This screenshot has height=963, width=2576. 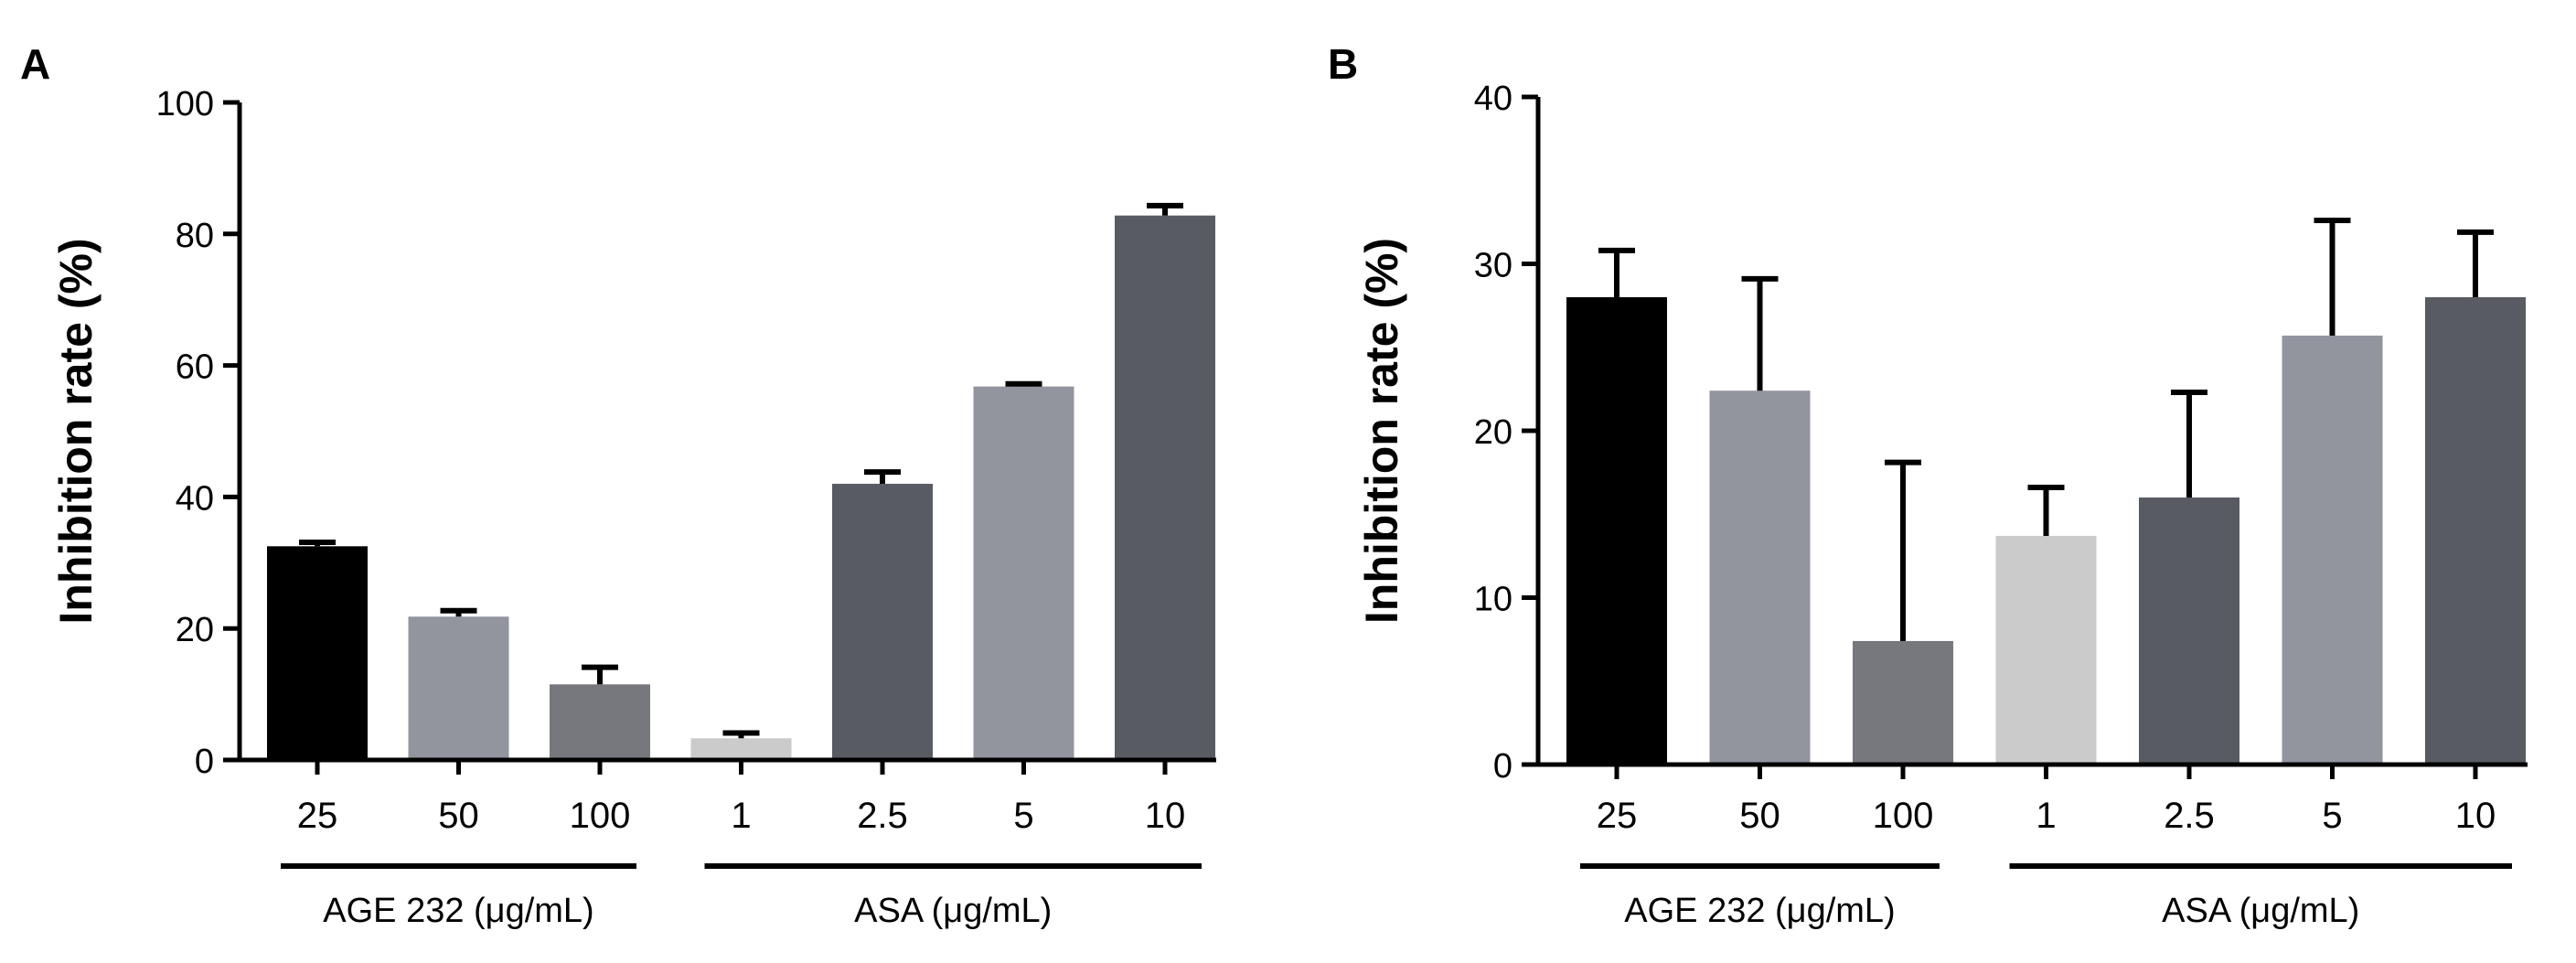 I want to click on y-tick-label: 80, so click(x=195, y=236).